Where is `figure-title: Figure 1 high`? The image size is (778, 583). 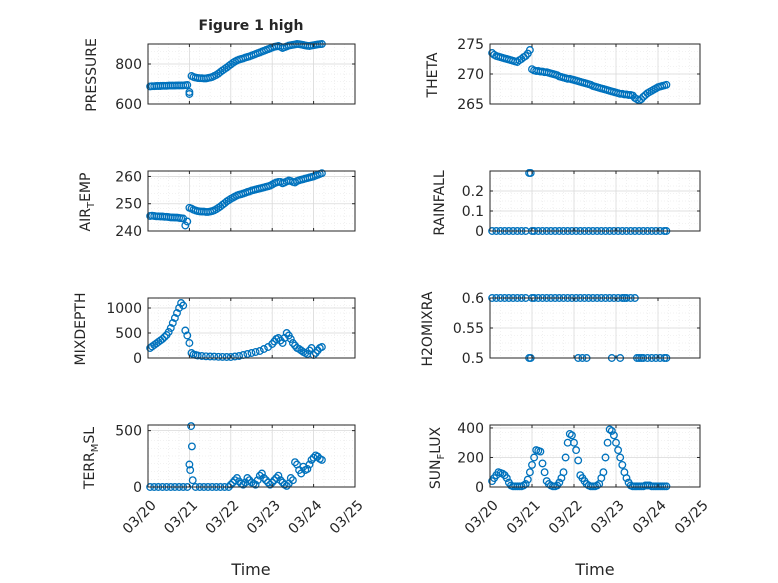 figure-title: Figure 1 high is located at coordinates (251, 26).